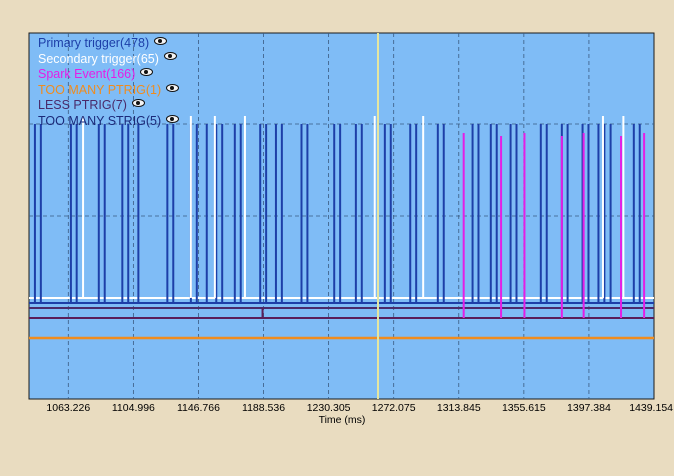  What do you see at coordinates (98, 58) in the screenshot?
I see `legend-label: Secondary trigger(65)` at bounding box center [98, 58].